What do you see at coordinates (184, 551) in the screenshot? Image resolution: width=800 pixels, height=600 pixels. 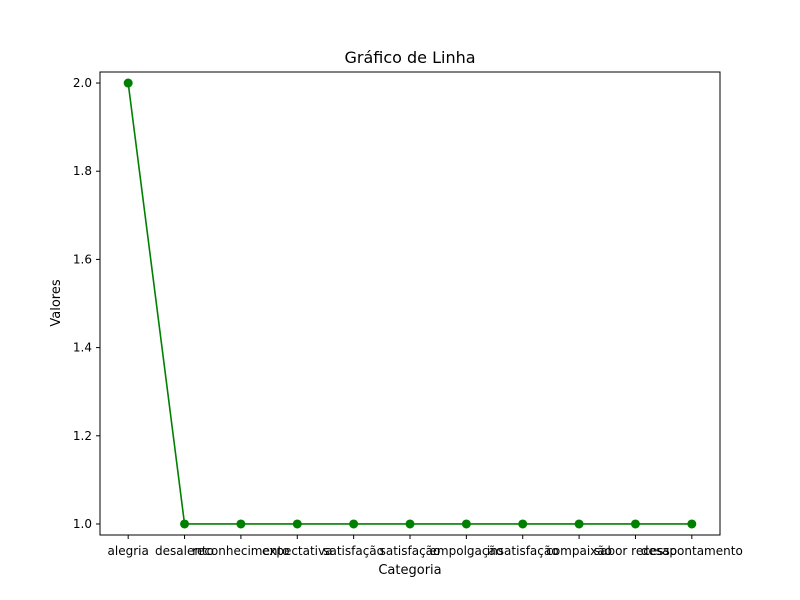 I see `x-tick-label: desalento` at bounding box center [184, 551].